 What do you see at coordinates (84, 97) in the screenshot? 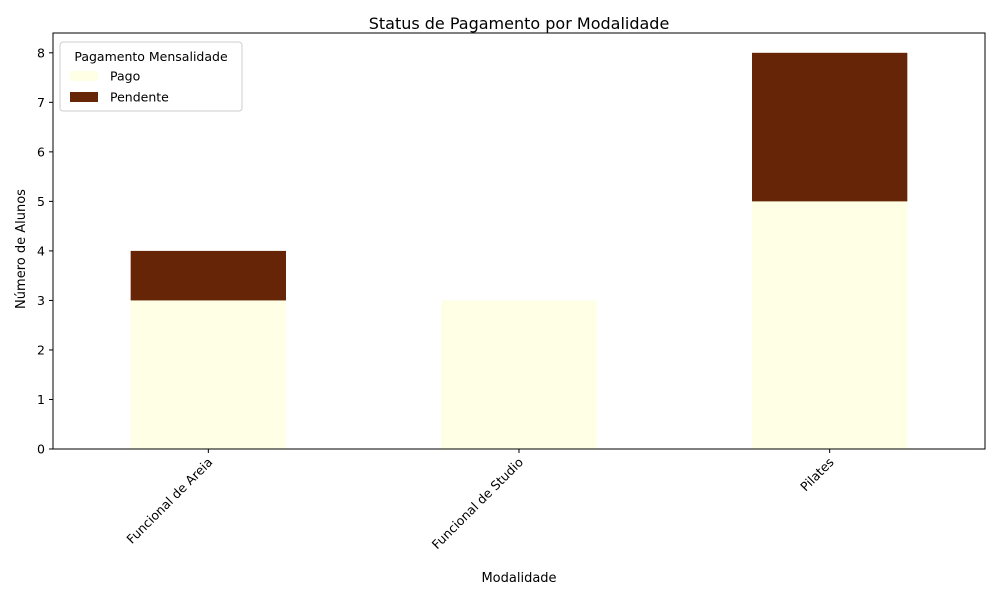
I see `legend-swatch-pendente` at bounding box center [84, 97].